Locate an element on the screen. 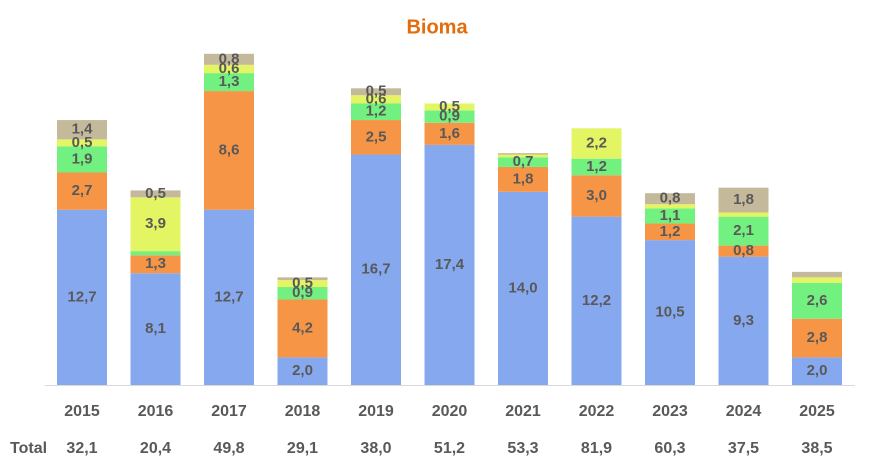 The image size is (874, 475). x-tick-label: 2024 is located at coordinates (744, 411).